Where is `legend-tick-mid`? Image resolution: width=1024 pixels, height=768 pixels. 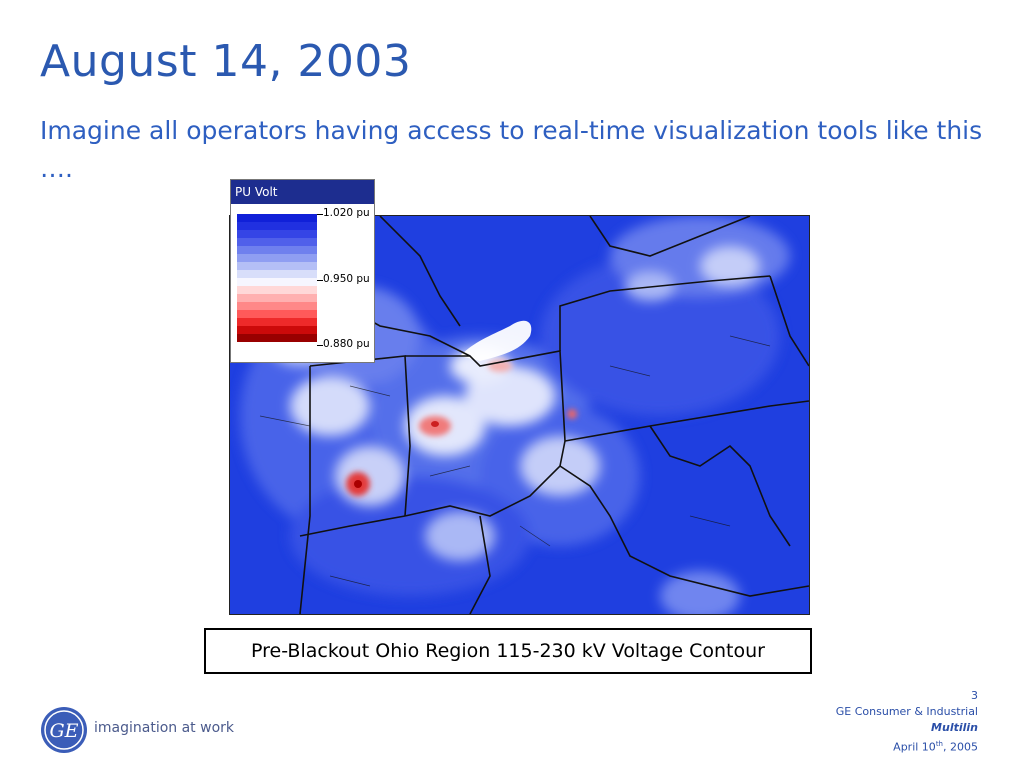 legend-tick-mid is located at coordinates (320, 280).